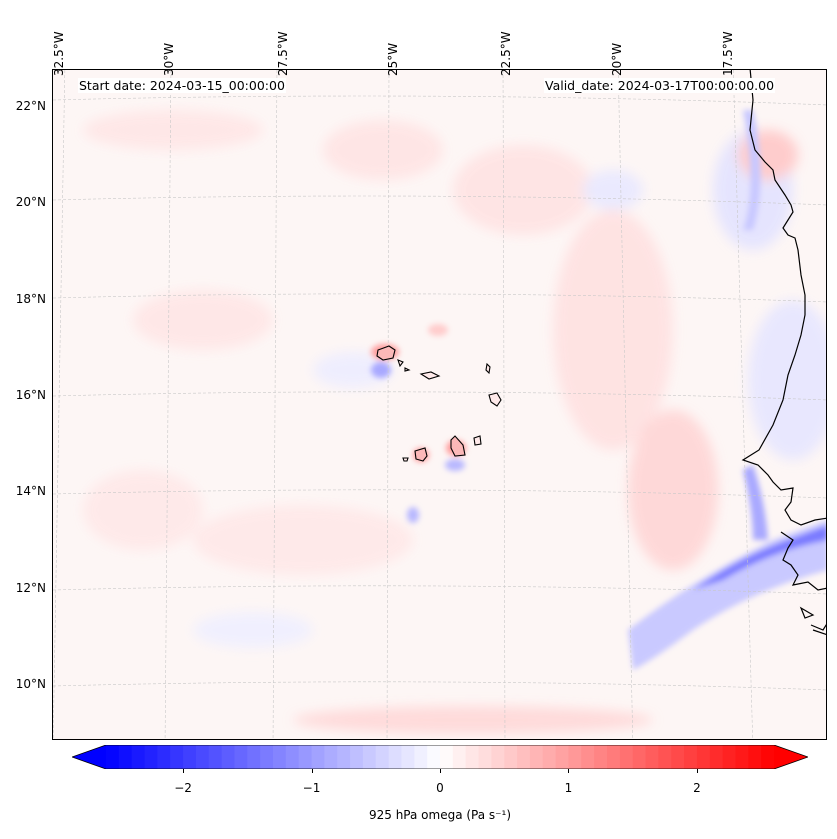 This screenshot has width=837, height=839. What do you see at coordinates (30, 588) in the screenshot?
I see `lat-label-12n: 12°N` at bounding box center [30, 588].